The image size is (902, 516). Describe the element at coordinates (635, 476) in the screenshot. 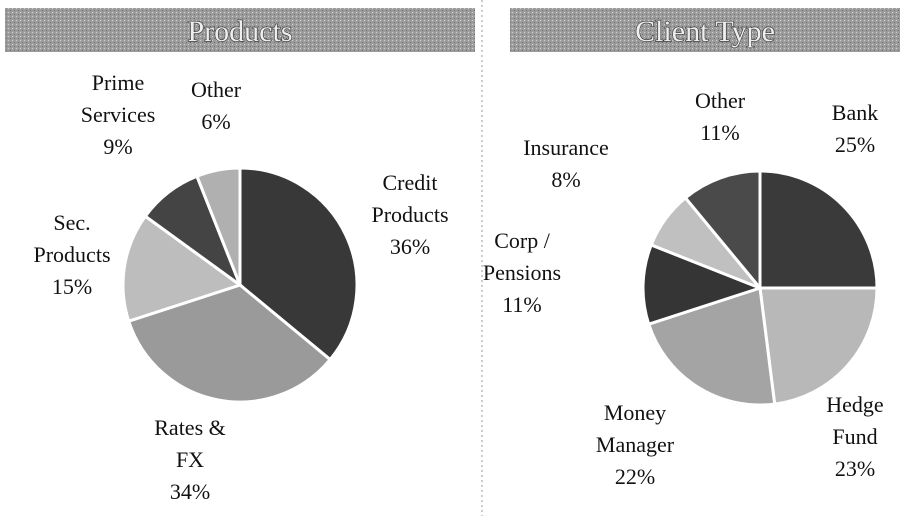

I see `slice-value-label: 22%` at that location.